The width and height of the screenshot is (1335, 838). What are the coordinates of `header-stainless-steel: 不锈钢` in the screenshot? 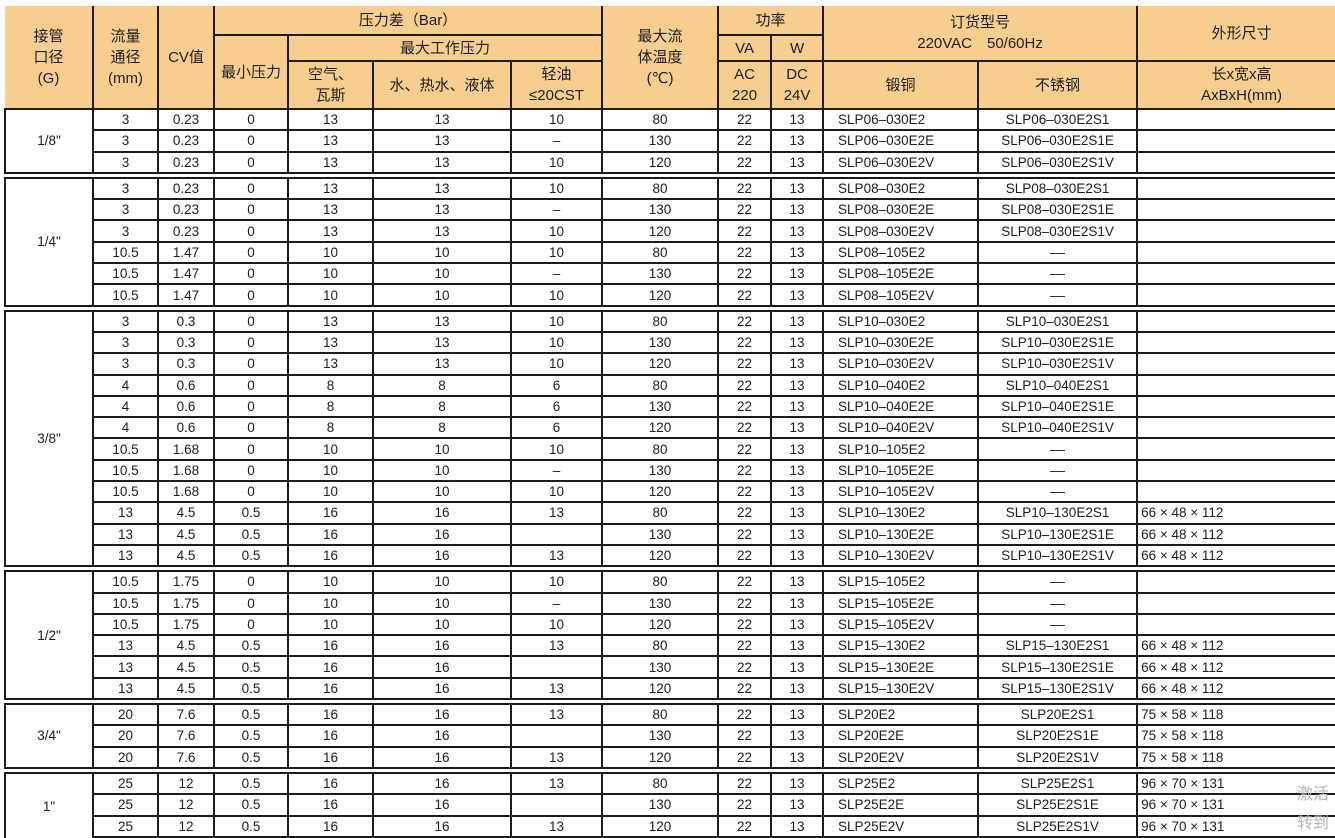 It's located at (1058, 85).